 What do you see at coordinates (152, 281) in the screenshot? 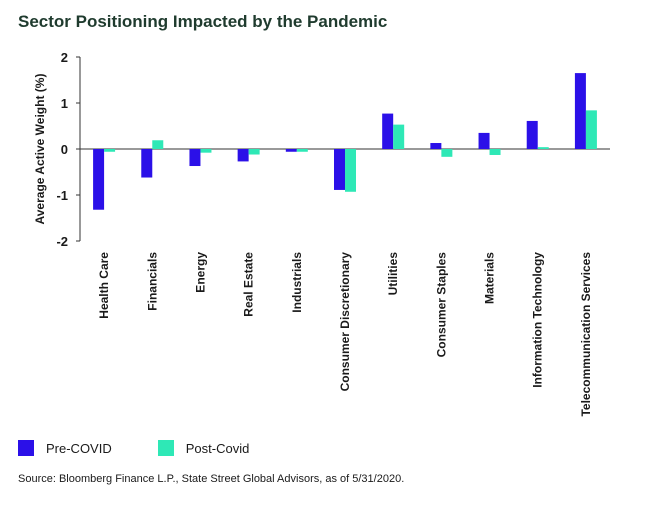
I see `x-tick-label: Financials` at bounding box center [152, 281].